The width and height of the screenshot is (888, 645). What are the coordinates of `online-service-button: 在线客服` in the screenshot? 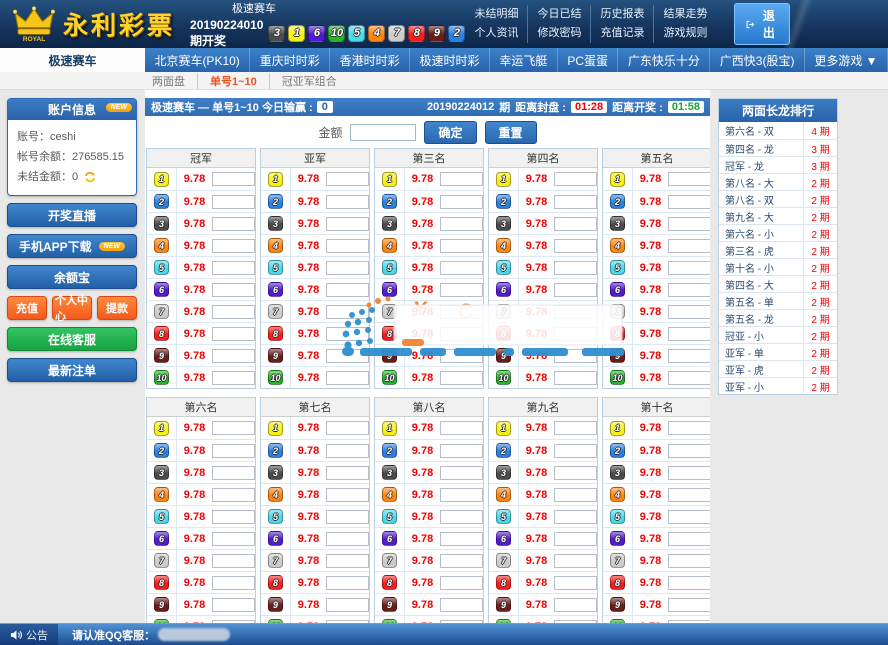 It's located at (72, 339).